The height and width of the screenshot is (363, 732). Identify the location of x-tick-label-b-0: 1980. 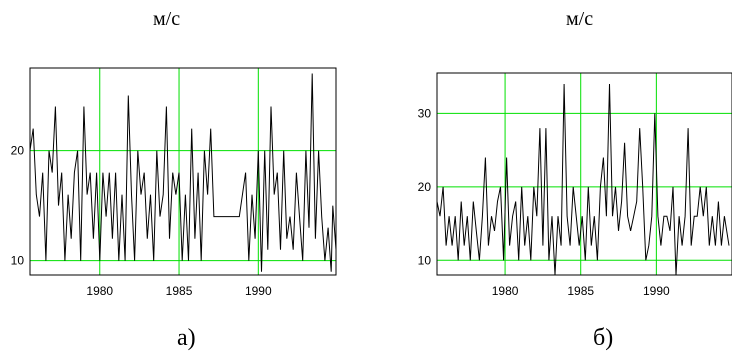
(505, 291).